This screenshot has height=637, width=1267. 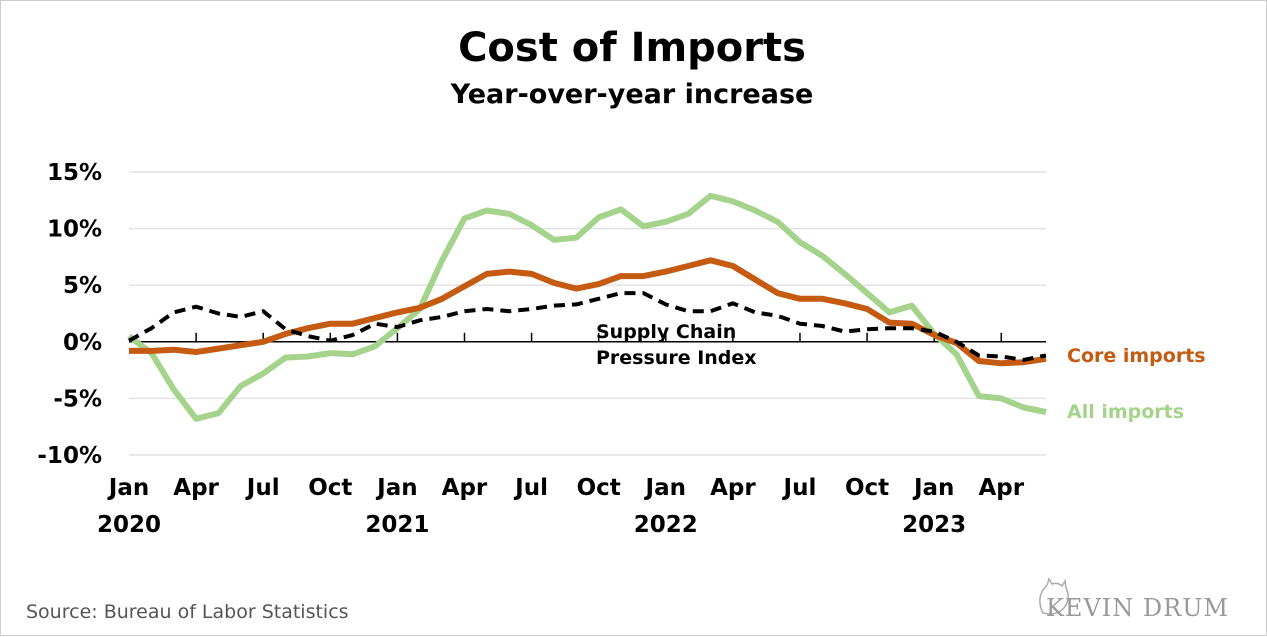 What do you see at coordinates (632, 94) in the screenshot?
I see `chart-subtitle: Year-over-year increase` at bounding box center [632, 94].